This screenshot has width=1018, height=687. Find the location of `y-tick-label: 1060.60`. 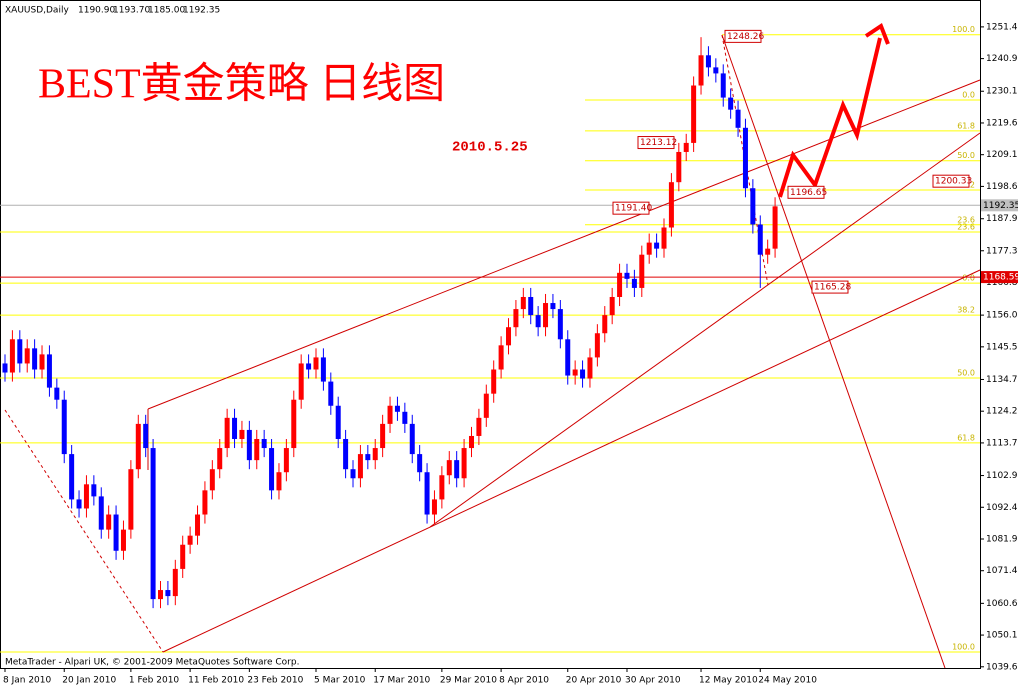

y-tick-label: 1060.60 is located at coordinates (1002, 604).